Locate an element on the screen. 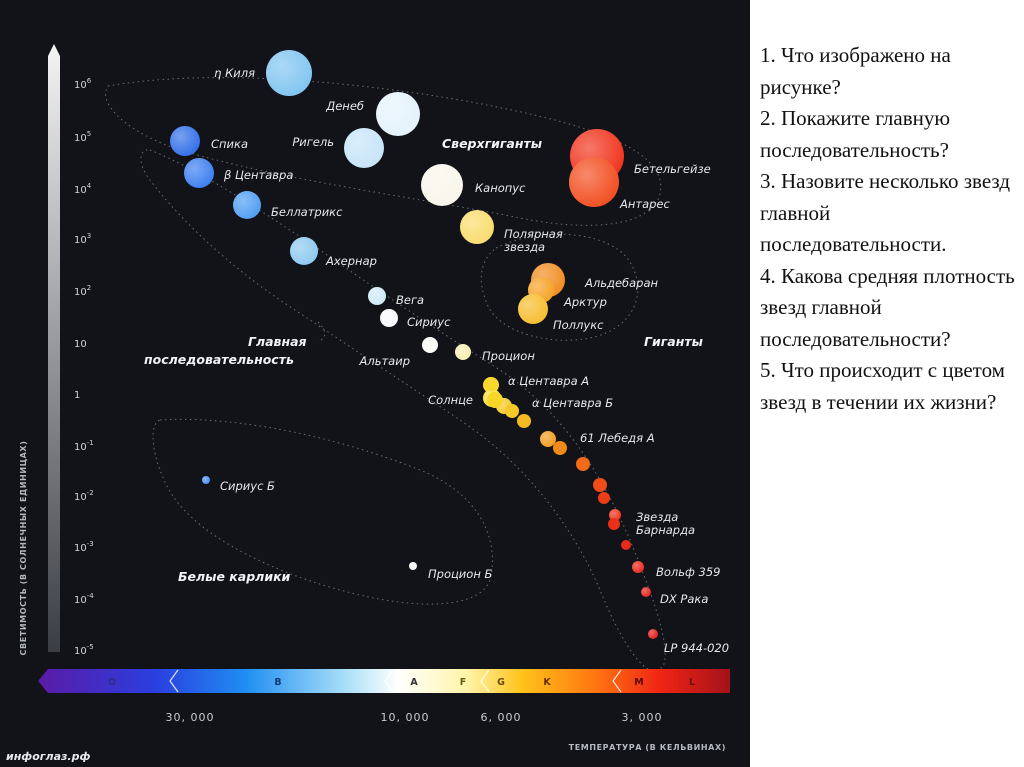 Image resolution: width=1024 pixels, height=767 pixels. star-15-label: Альдебаран is located at coordinates (621, 283).